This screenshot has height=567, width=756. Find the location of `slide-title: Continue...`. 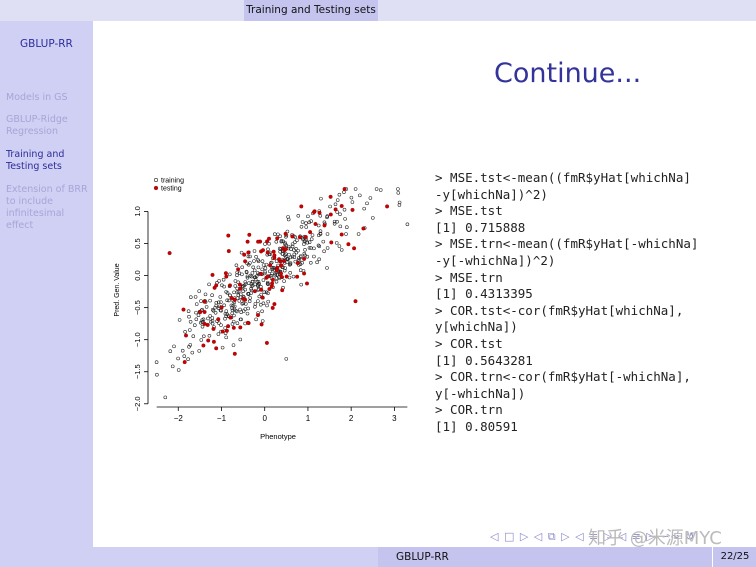

slide-title: Continue... is located at coordinates (568, 73).